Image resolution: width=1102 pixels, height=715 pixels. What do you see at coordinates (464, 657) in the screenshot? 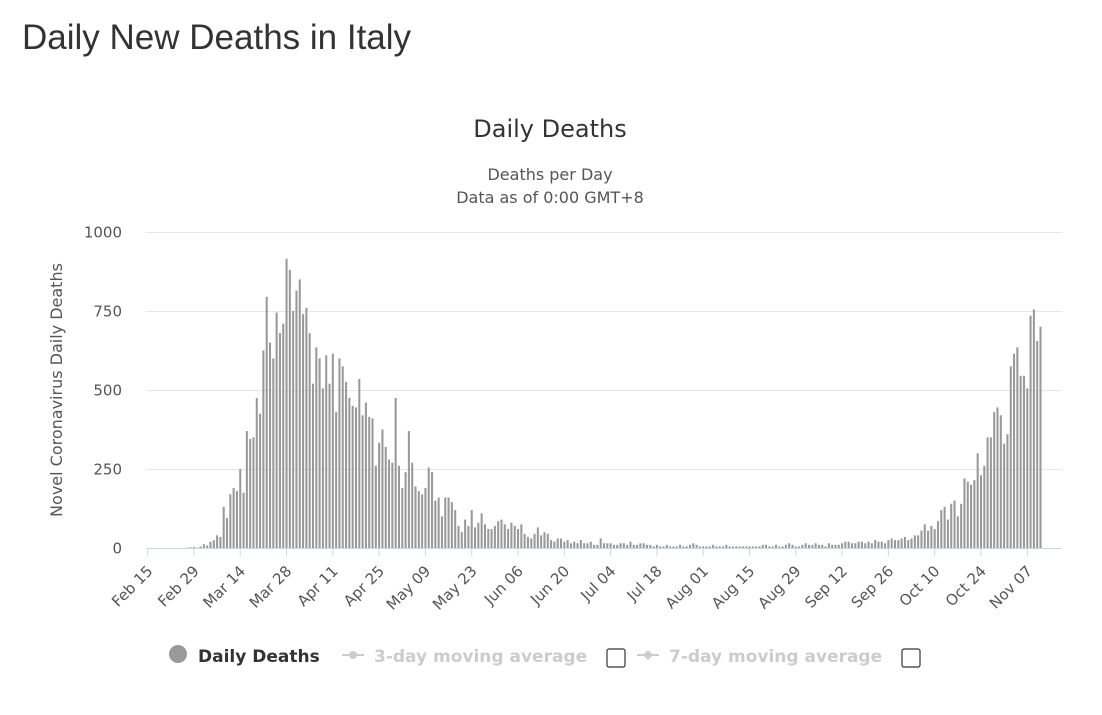
I see `legend-item-2: 3-day moving average` at bounding box center [464, 657].